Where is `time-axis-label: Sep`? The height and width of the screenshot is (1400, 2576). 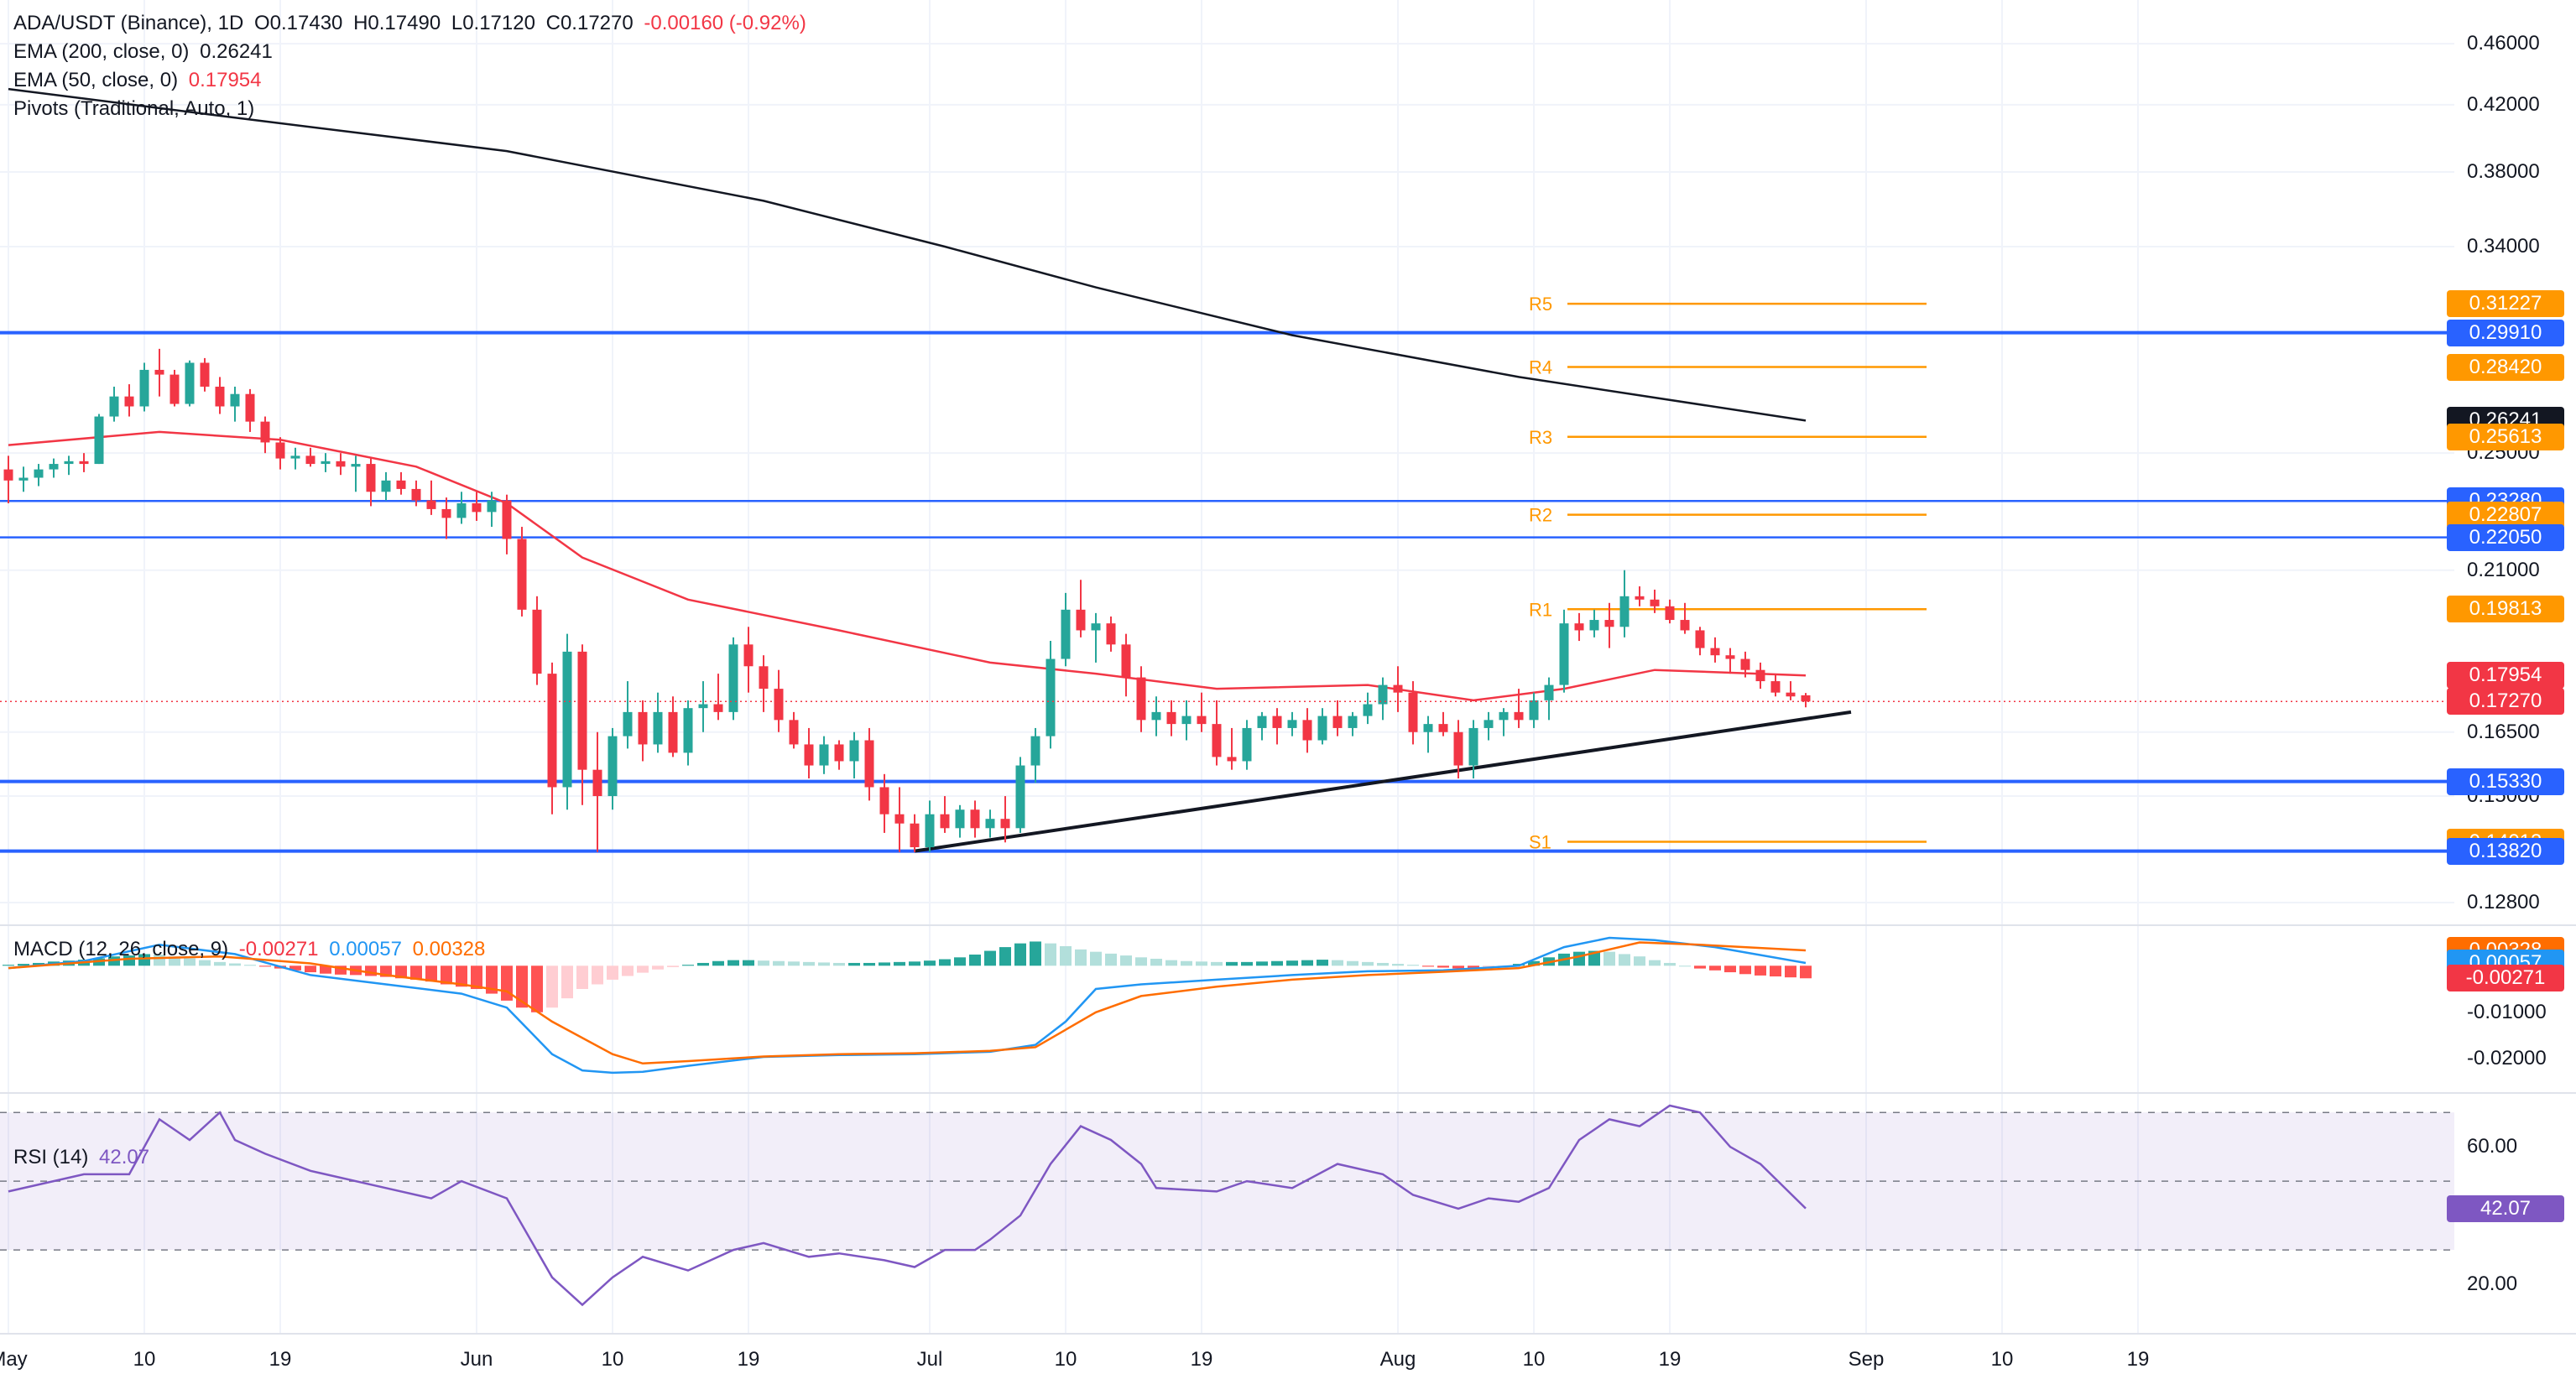 time-axis-label: Sep is located at coordinates (1867, 1359).